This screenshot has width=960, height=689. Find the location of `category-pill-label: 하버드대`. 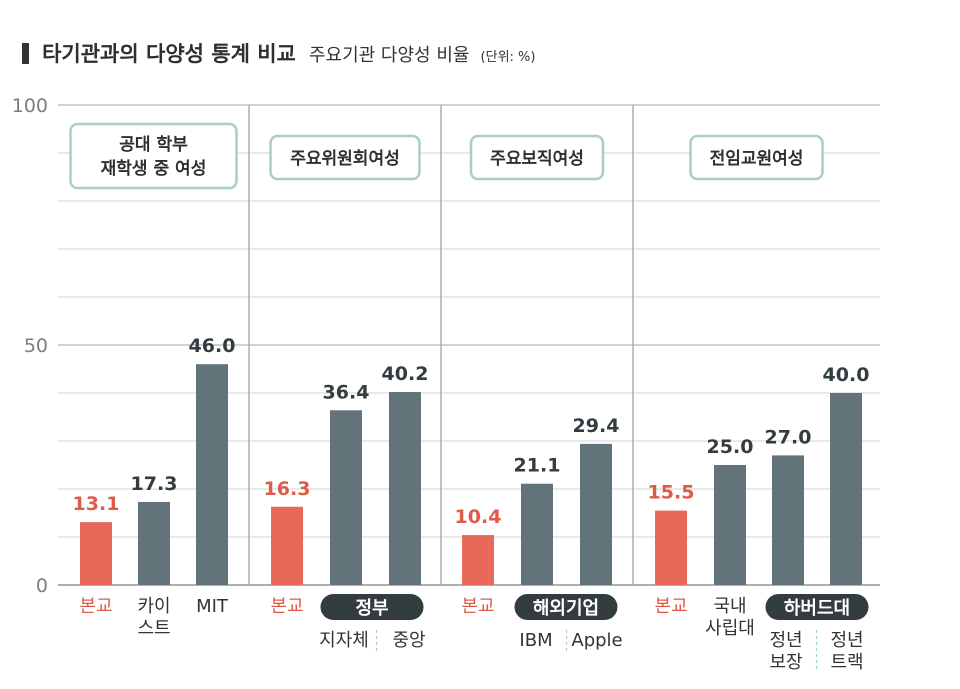

category-pill-label: 하버드대 is located at coordinates (817, 608).